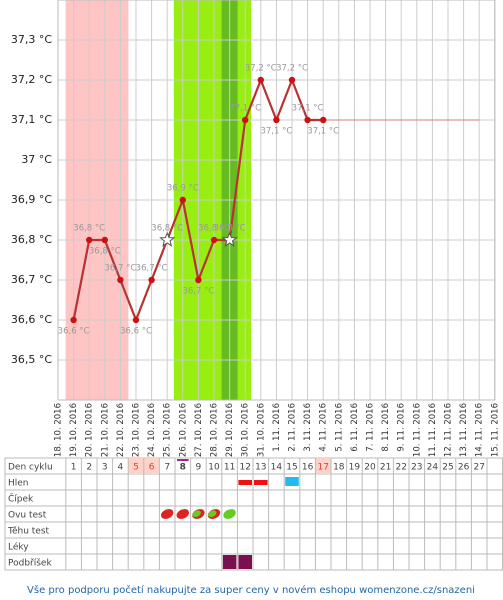  Describe the element at coordinates (495, 430) in the screenshot. I see `x-tick-label: 15. 11. 2016` at that location.